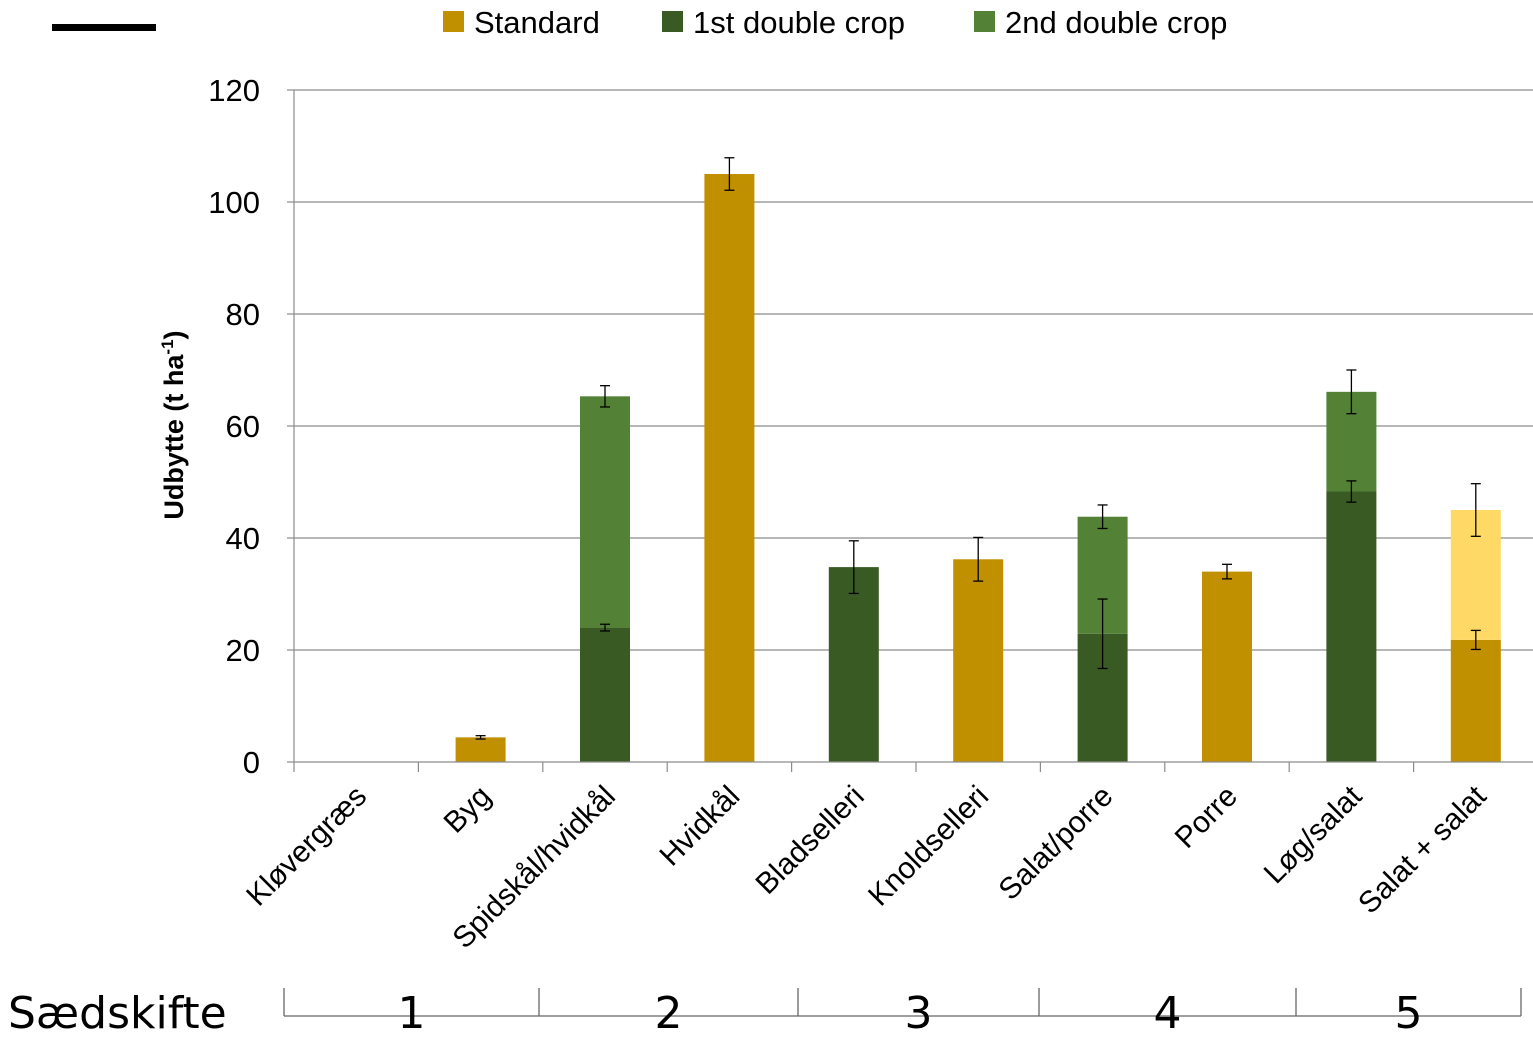 The height and width of the screenshot is (1038, 1533). I want to click on legend: Standard 1st double crop 2nd double crop, so click(835, 22).